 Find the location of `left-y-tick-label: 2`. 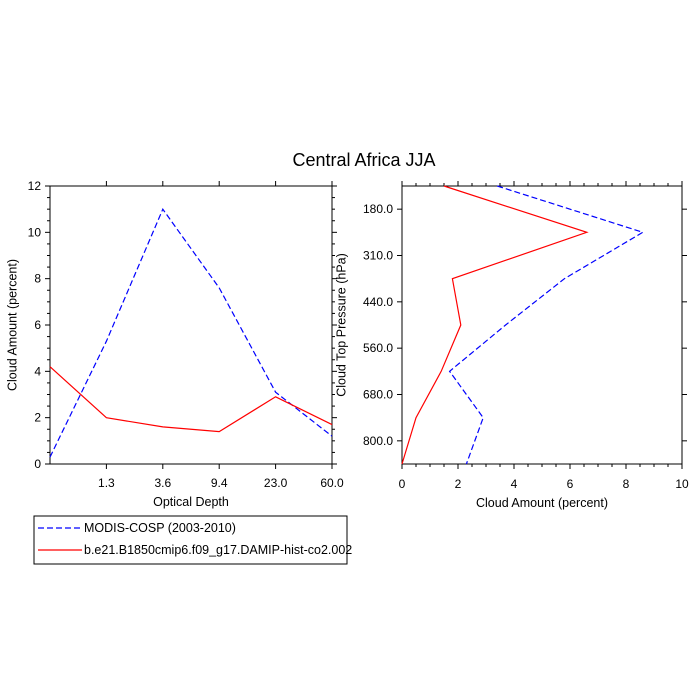

left-y-tick-label: 2 is located at coordinates (37, 418).